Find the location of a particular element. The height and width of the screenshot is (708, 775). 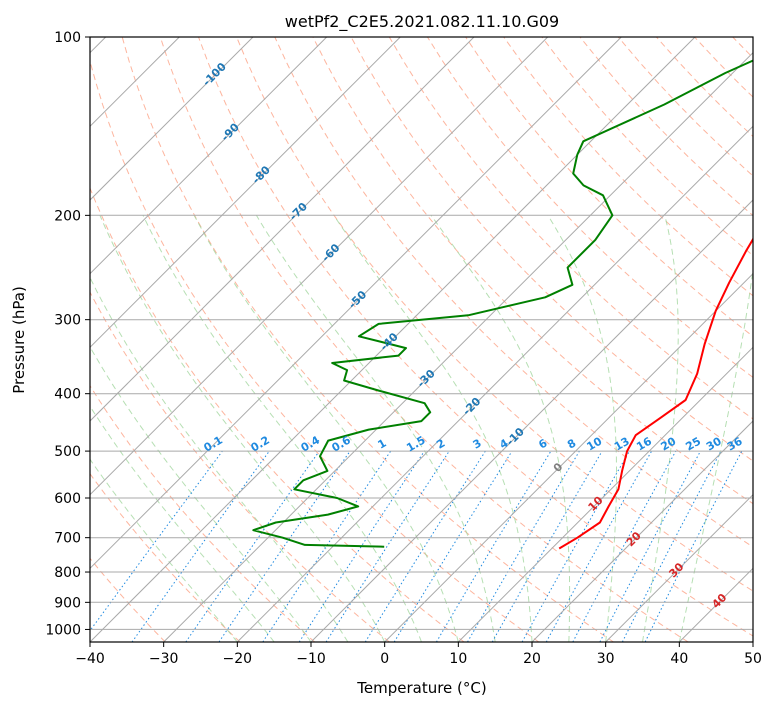

y-axis-title: Pressure (hPa) is located at coordinates (19, 340).